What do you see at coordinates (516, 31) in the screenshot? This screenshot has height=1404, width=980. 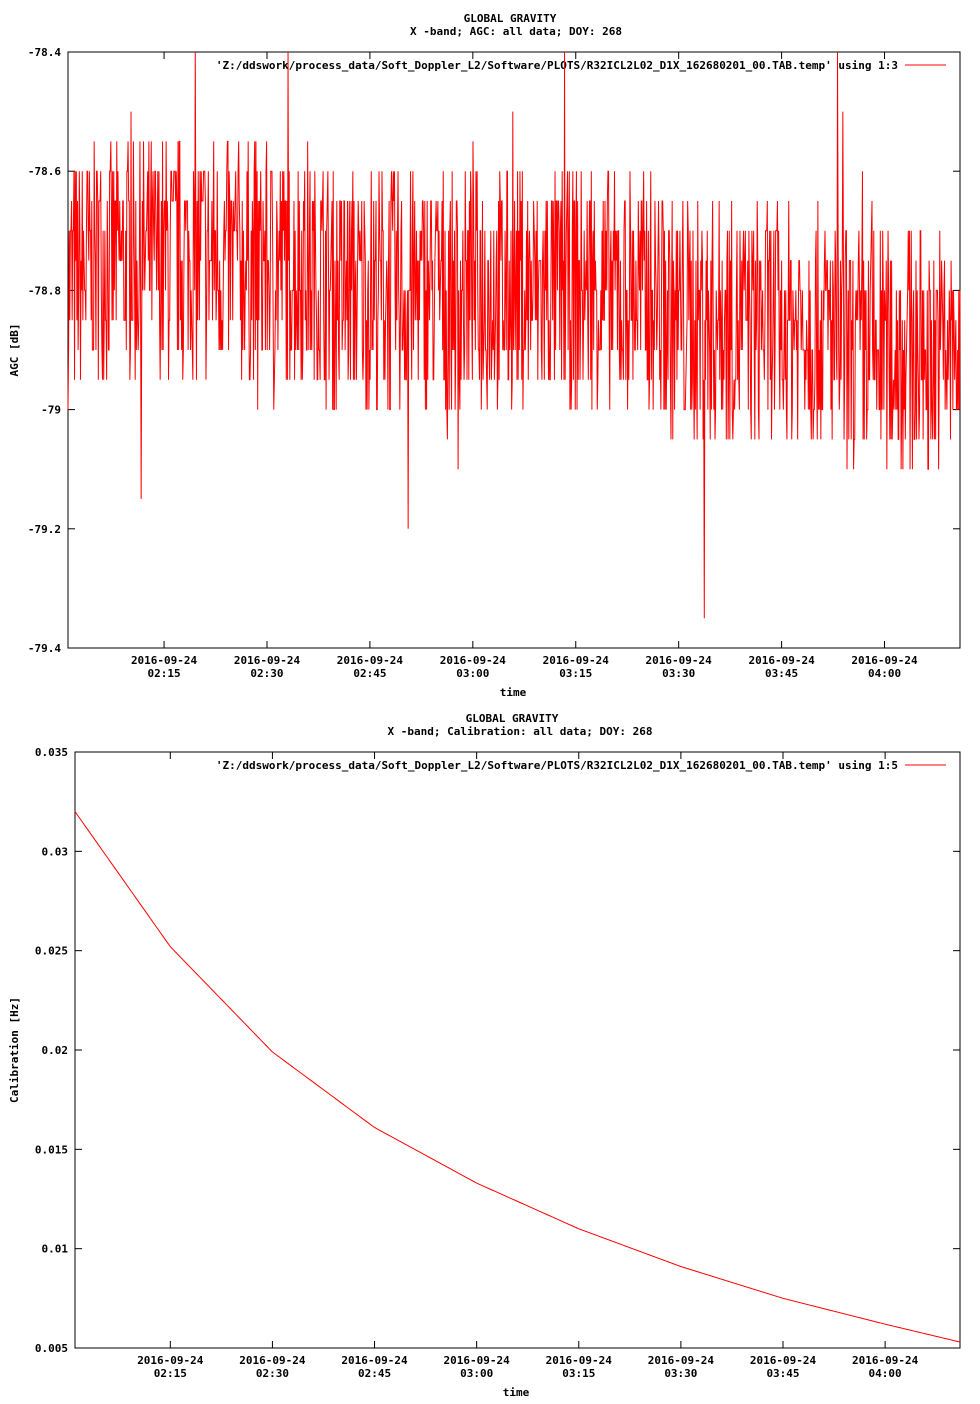 I see `chart-subtitle: X -band; AGC: all data; DOY: 268` at bounding box center [516, 31].